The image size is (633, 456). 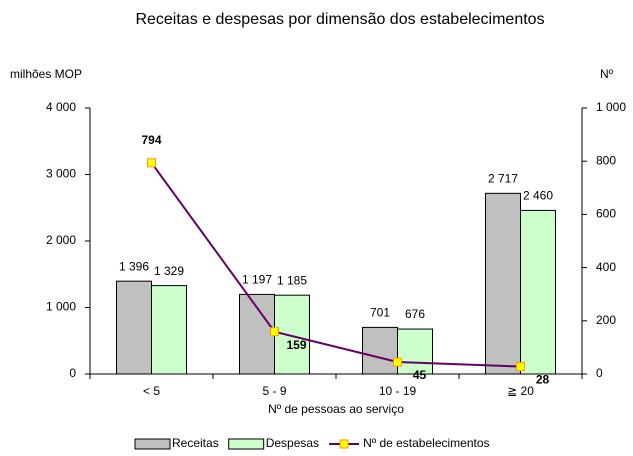 I want to click on bar-value-label: 1 185, so click(x=292, y=280).